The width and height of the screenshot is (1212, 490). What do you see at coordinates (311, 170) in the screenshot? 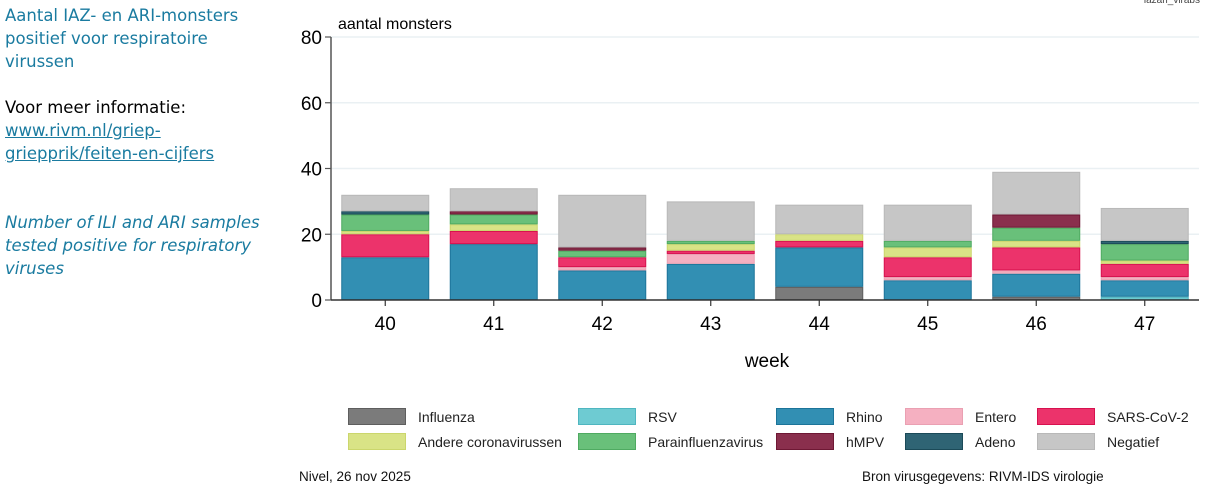
I see `y-tick-label: 40` at bounding box center [311, 170].